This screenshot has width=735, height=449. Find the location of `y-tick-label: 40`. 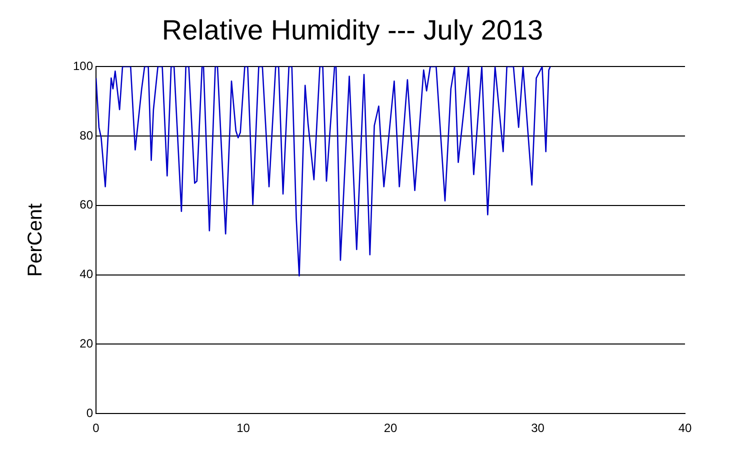

y-tick-label: 40 is located at coordinates (87, 274).